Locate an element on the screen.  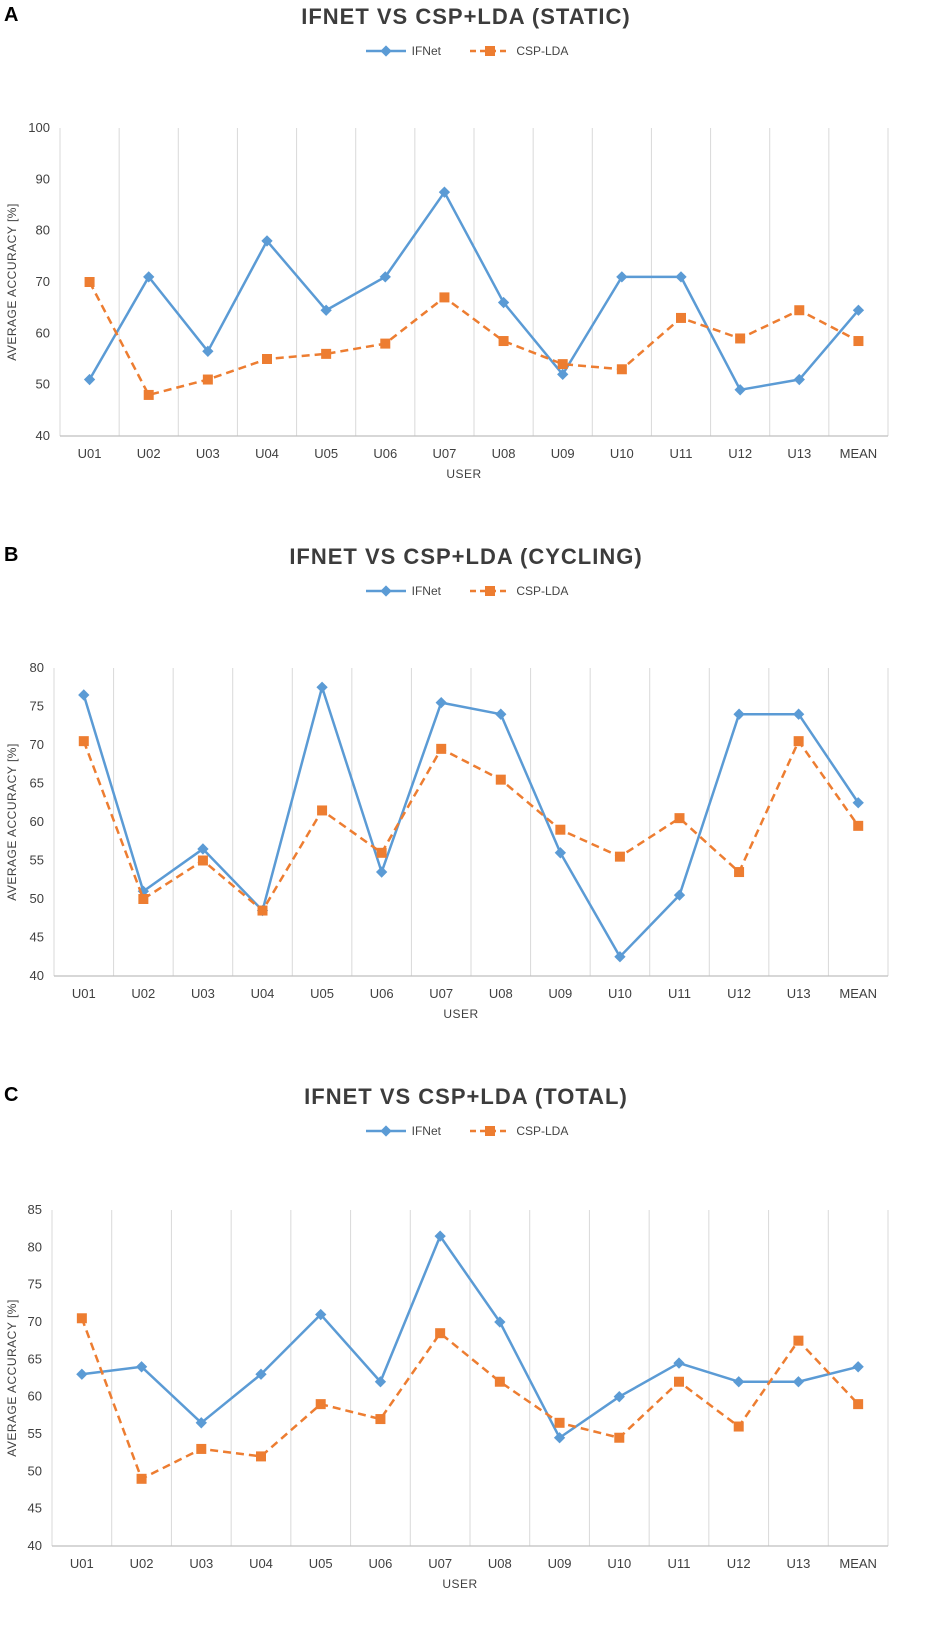
chart-title: IFNET VS CSP+LDA (TOTAL) is located at coordinates (466, 1096).